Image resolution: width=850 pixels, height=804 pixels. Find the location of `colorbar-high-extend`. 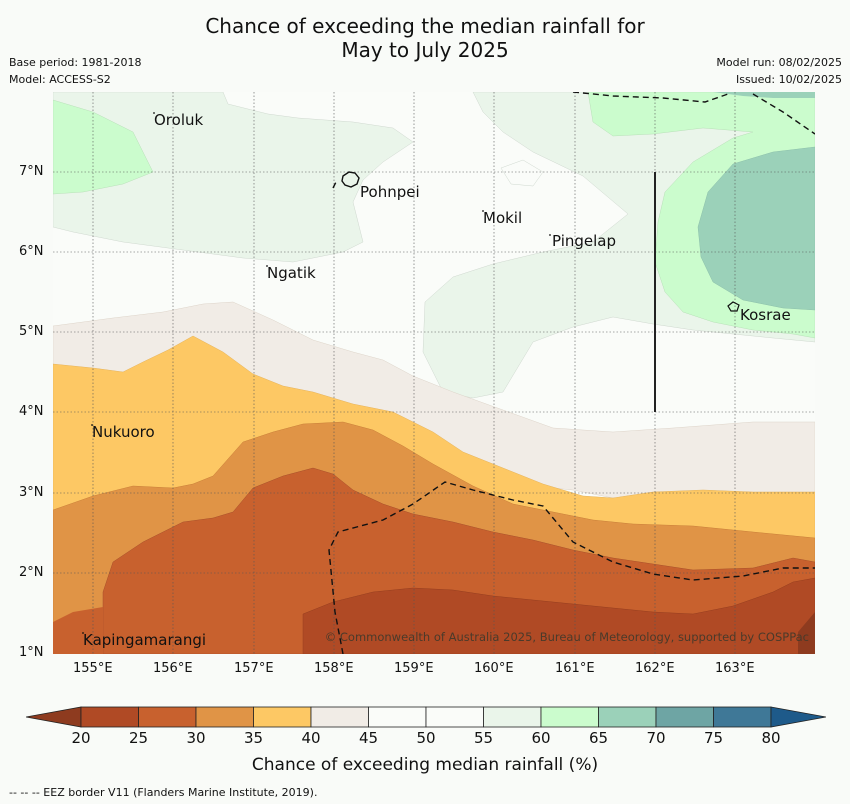

colorbar-high-extend is located at coordinates (798, 717).